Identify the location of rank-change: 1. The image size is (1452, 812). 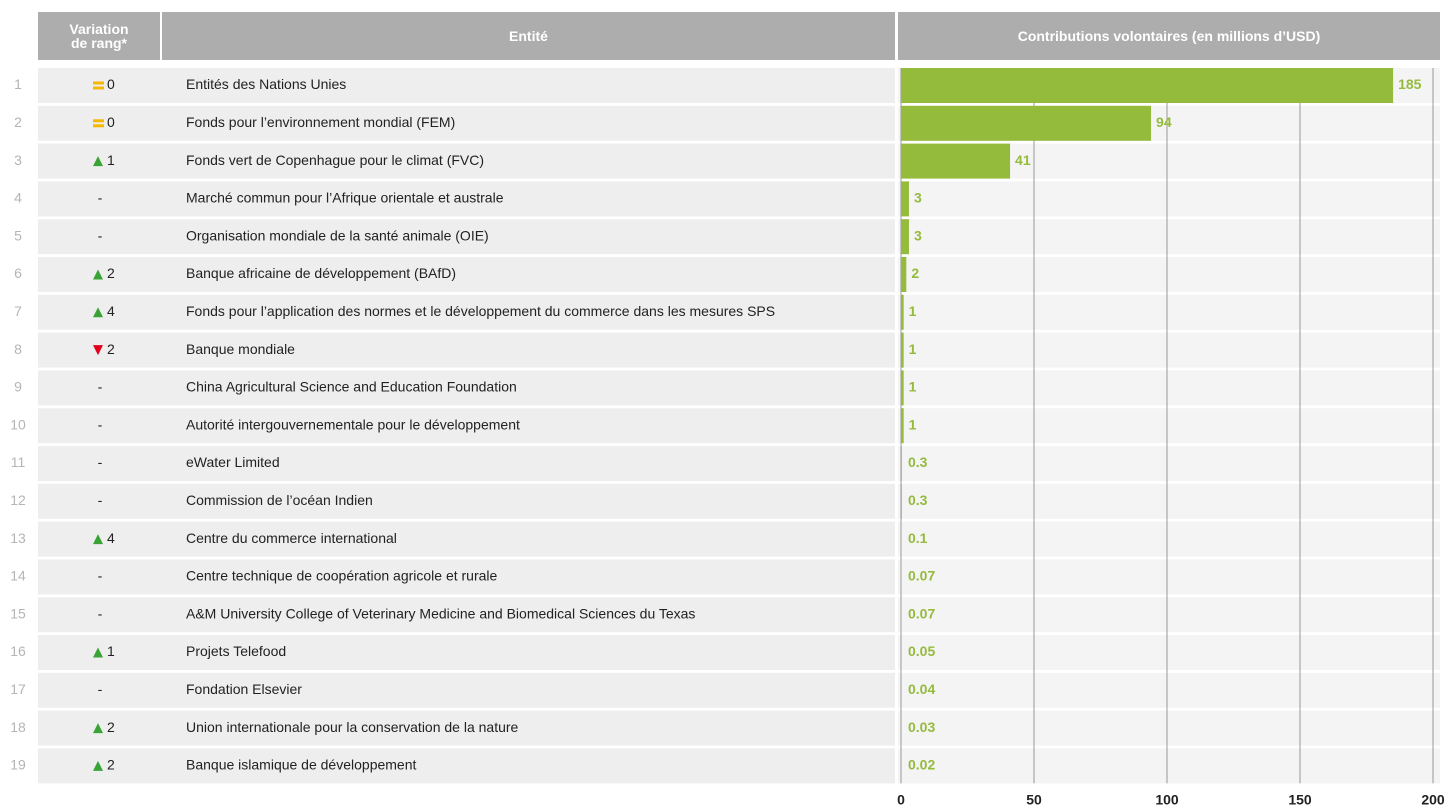
(111, 651).